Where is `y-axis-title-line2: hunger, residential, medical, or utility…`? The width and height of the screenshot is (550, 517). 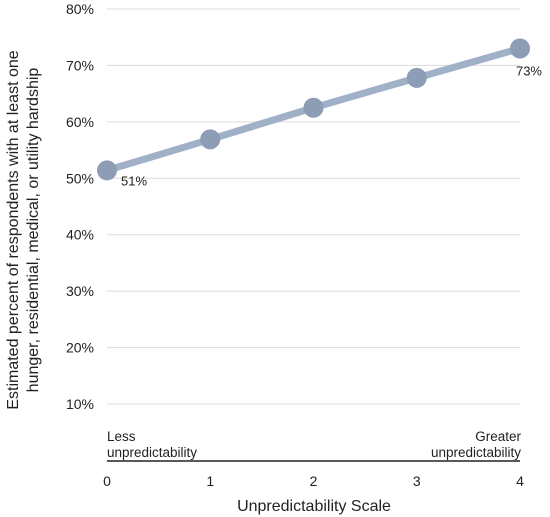 y-axis-title-line2: hunger, residential, medical, or utility… is located at coordinates (33, 230).